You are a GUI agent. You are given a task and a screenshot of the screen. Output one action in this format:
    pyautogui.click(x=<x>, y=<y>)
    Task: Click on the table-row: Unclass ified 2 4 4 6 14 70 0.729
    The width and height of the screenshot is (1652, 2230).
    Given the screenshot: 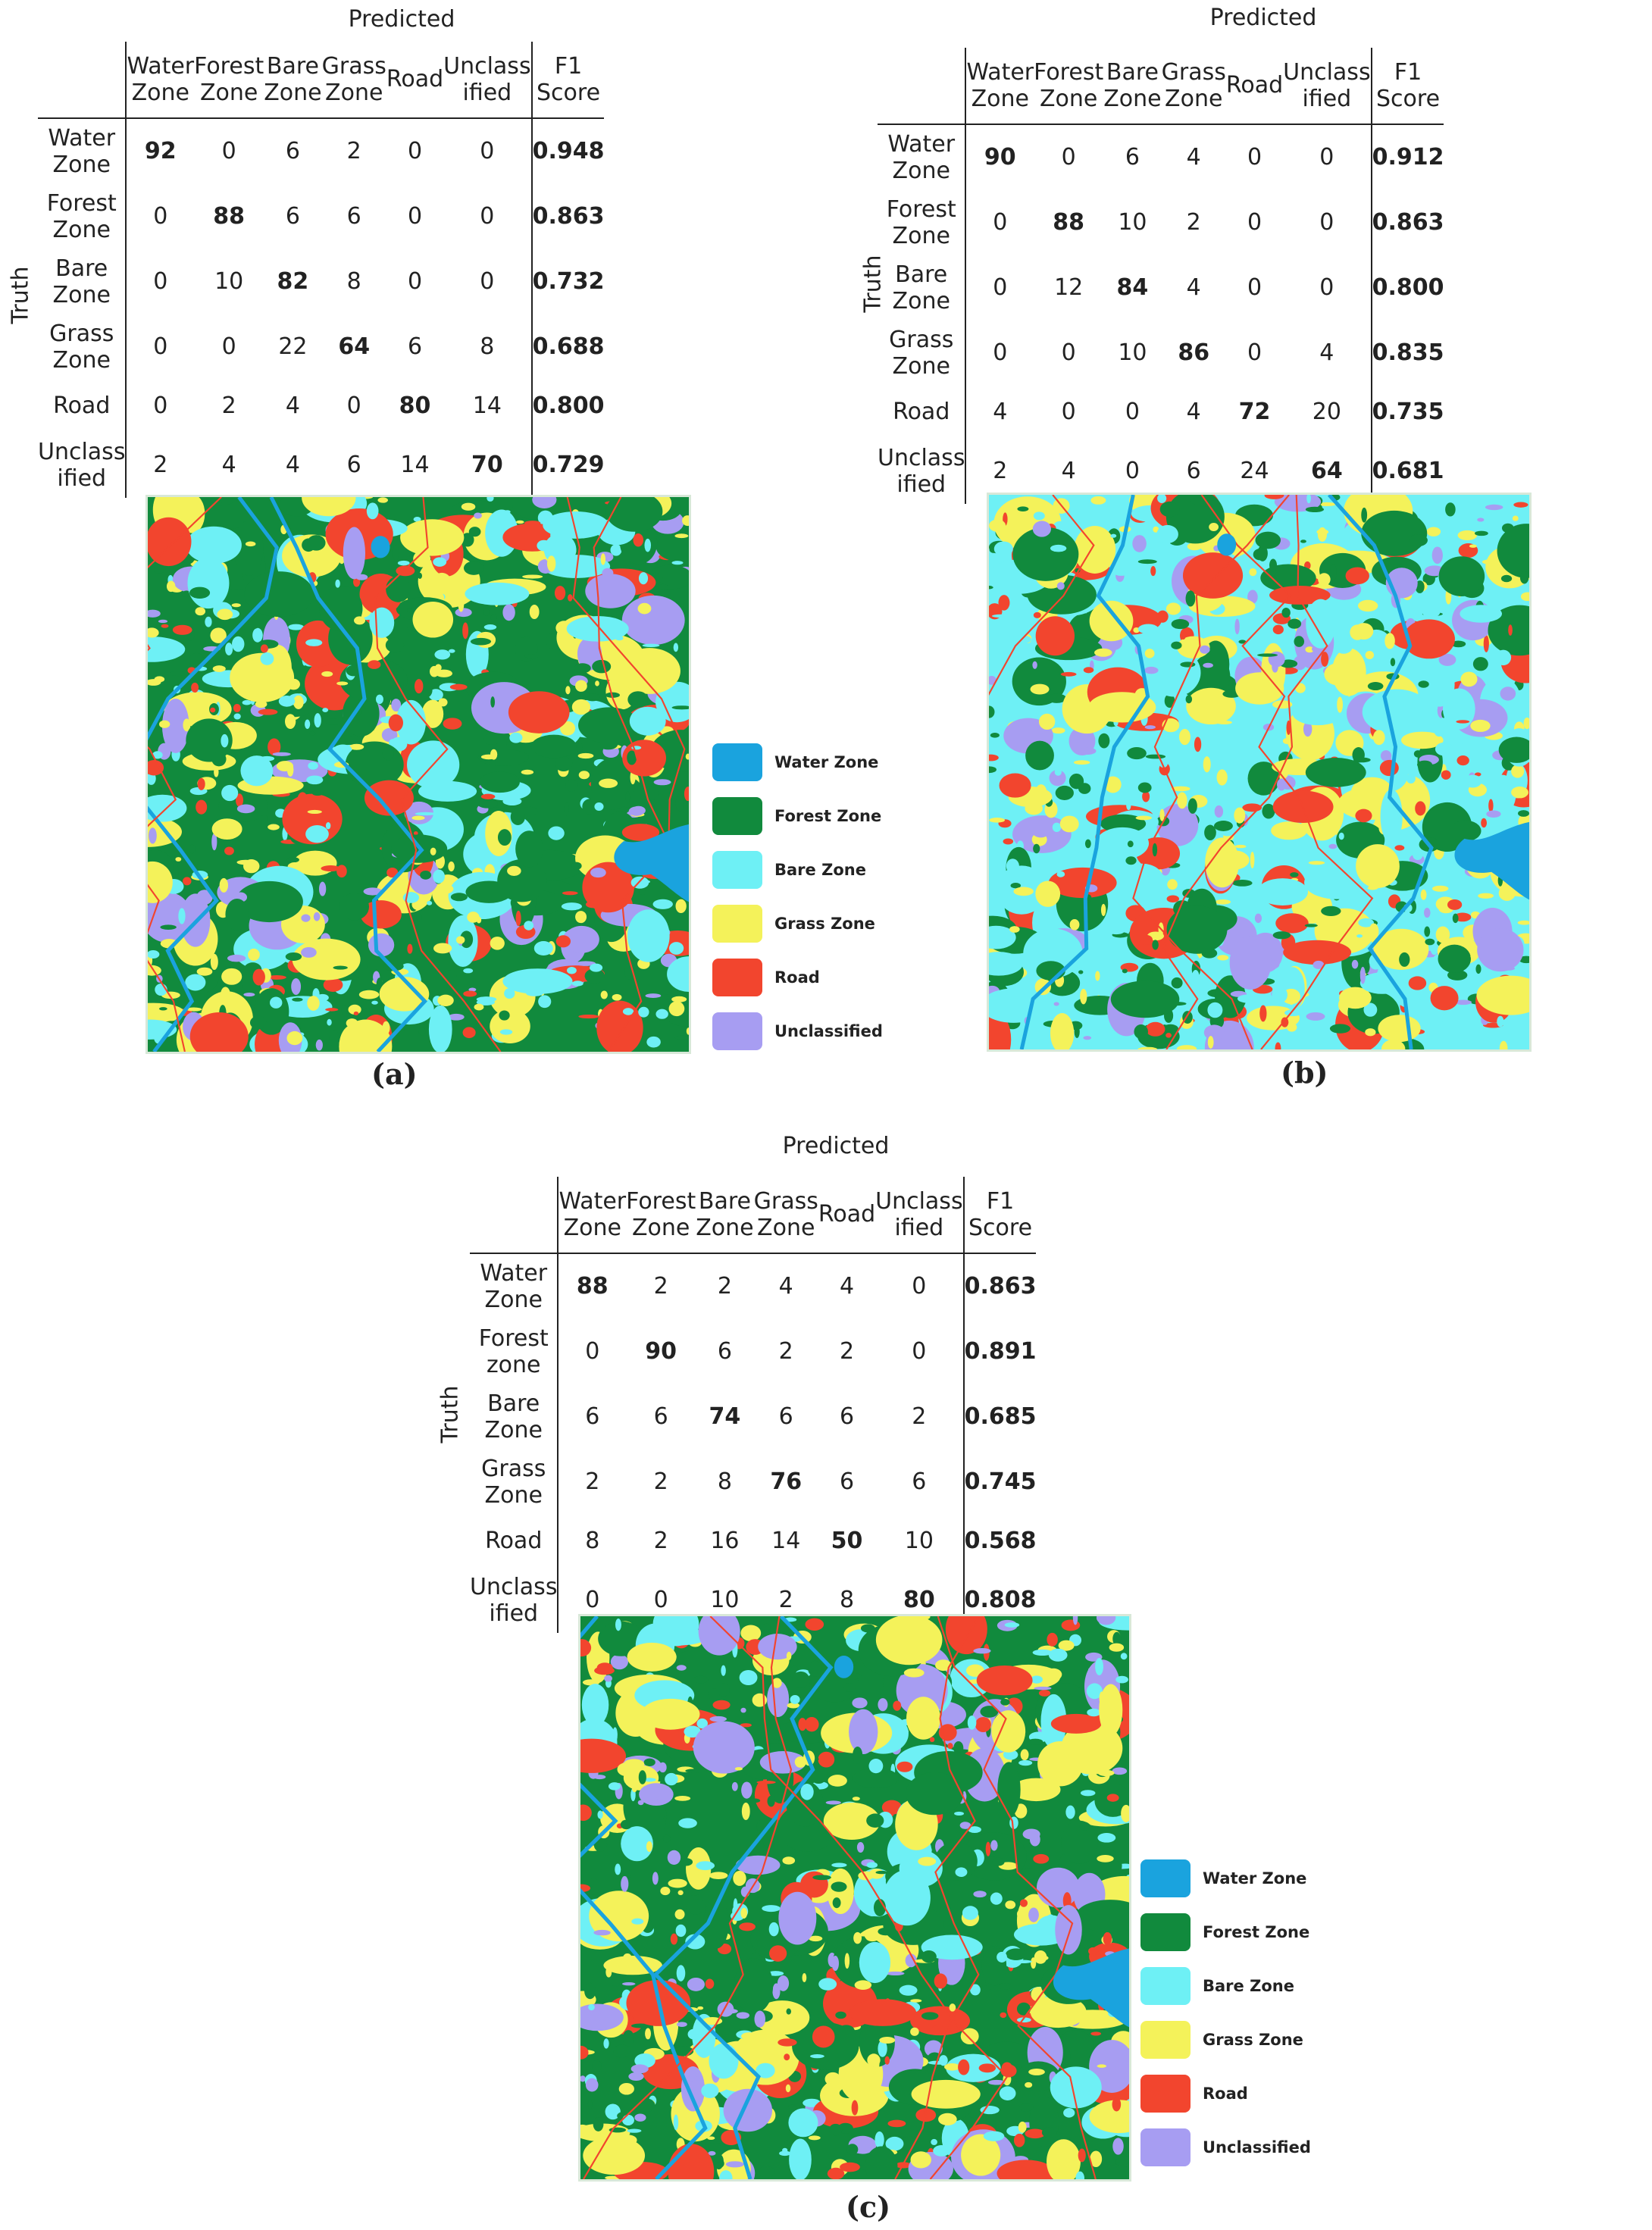 What is the action you would take?
    pyautogui.click(x=321, y=465)
    